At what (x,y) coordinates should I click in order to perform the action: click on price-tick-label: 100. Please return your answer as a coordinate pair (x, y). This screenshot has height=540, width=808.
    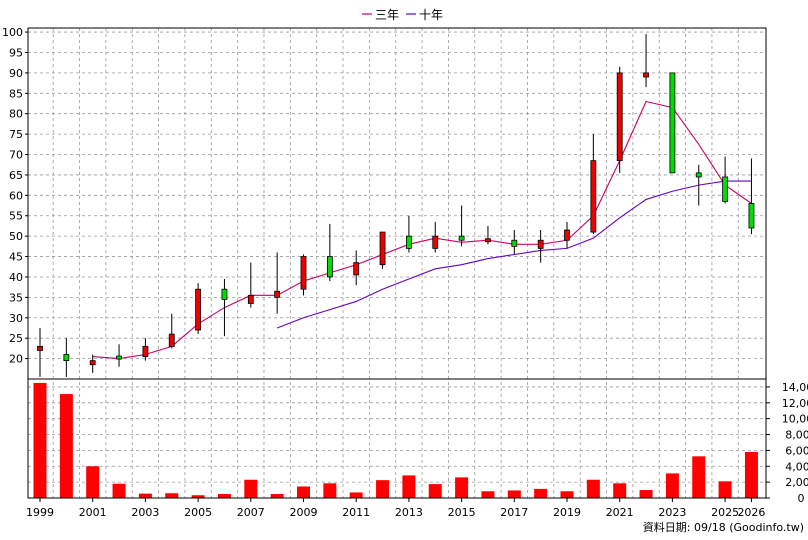
    Looking at the image, I should click on (12, 32).